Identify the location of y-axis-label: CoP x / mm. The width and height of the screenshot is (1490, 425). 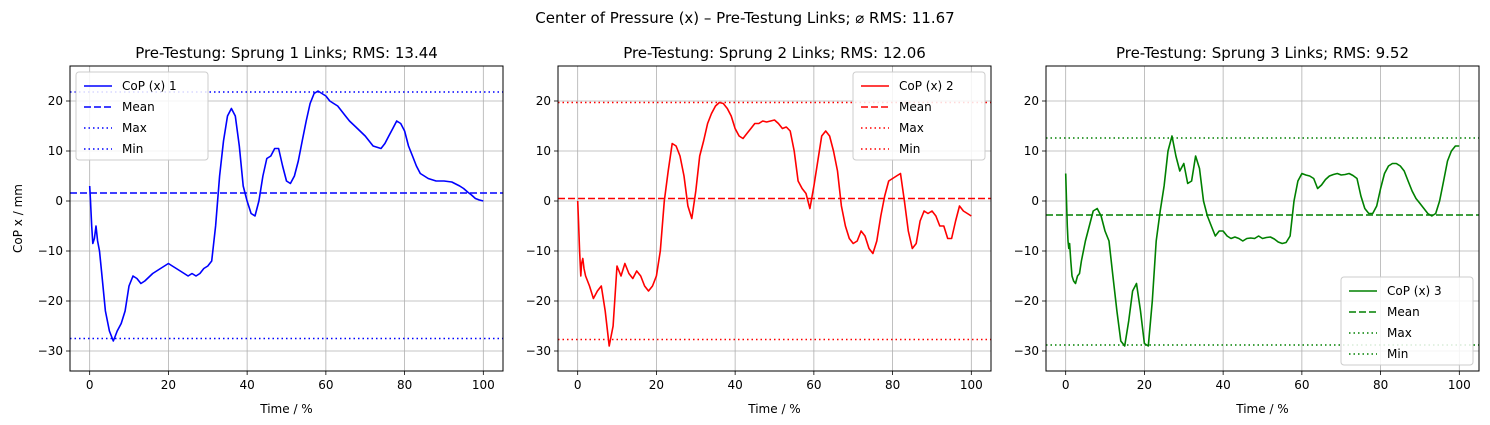
(18, 218).